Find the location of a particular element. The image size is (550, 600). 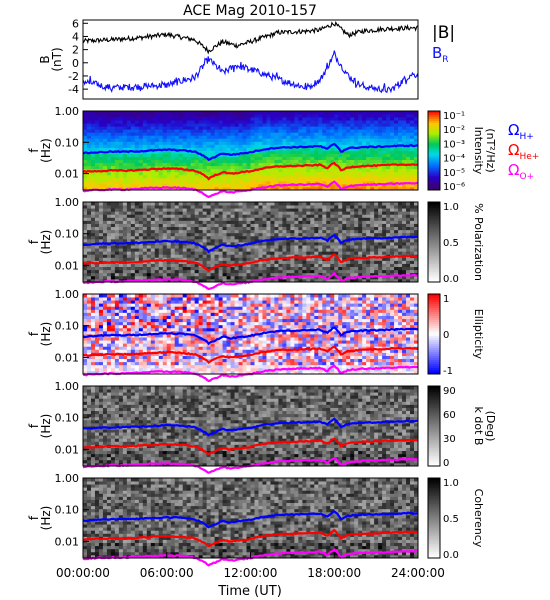

panel-frame is located at coordinates (250, 150).